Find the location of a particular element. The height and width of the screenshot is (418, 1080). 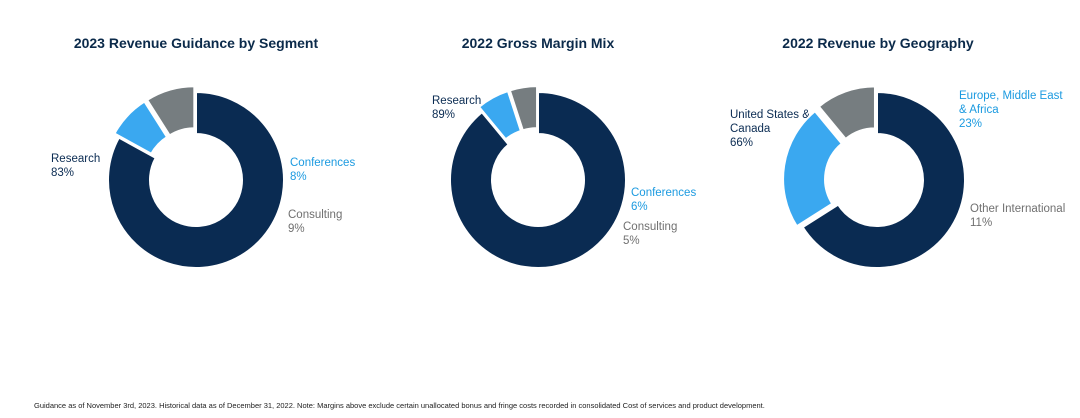

slice-segment-research is located at coordinates (196, 180).